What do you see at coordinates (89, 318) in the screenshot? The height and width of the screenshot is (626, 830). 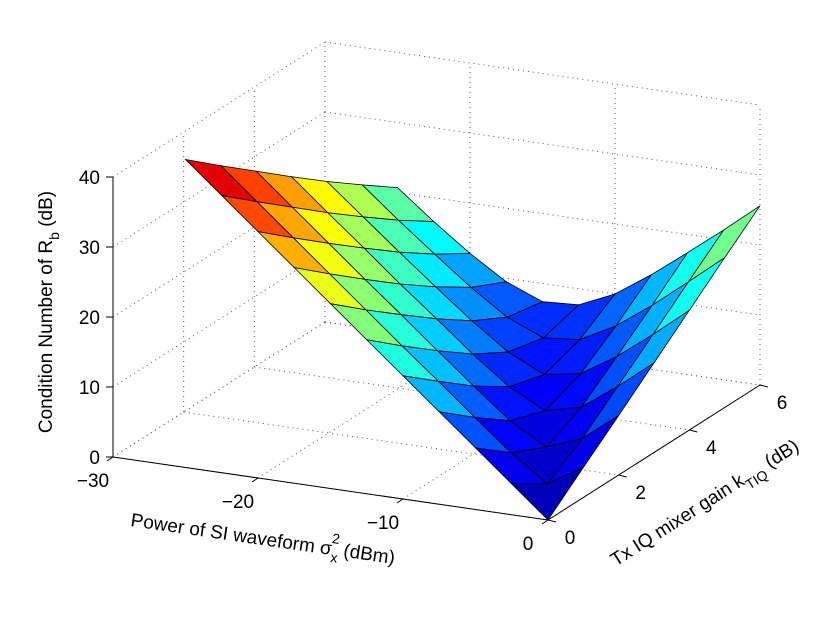 I see `z-tick-label: 20` at bounding box center [89, 318].